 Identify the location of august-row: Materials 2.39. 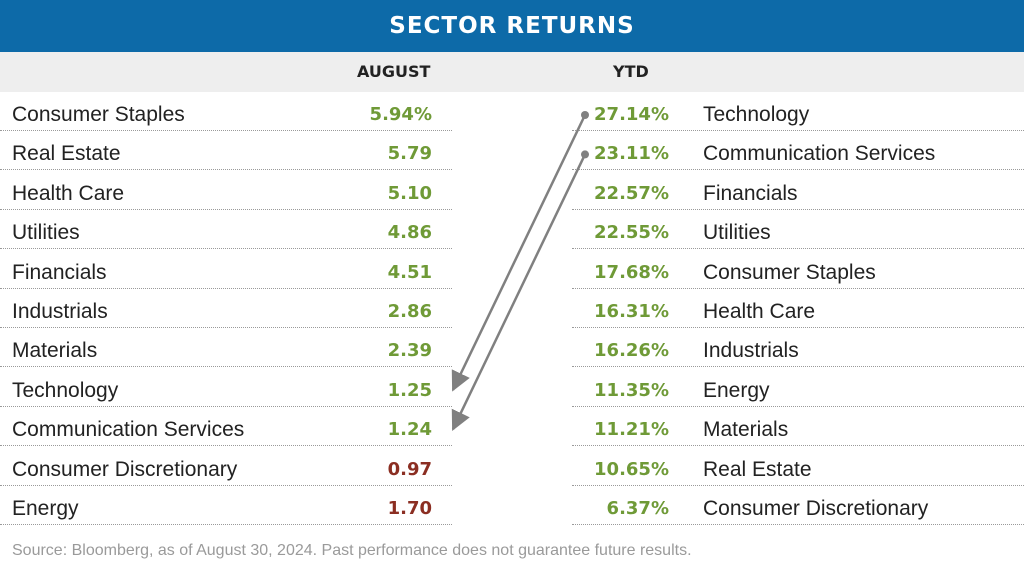
(226, 348).